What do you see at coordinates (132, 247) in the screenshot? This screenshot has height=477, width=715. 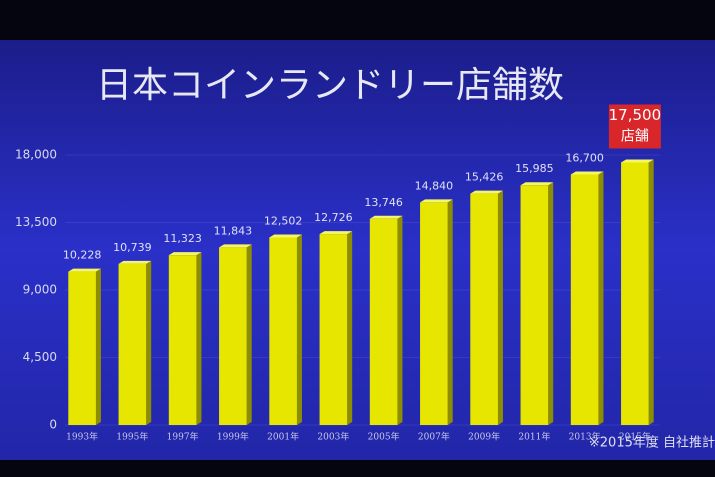 I see `value-label: 10,739` at bounding box center [132, 247].